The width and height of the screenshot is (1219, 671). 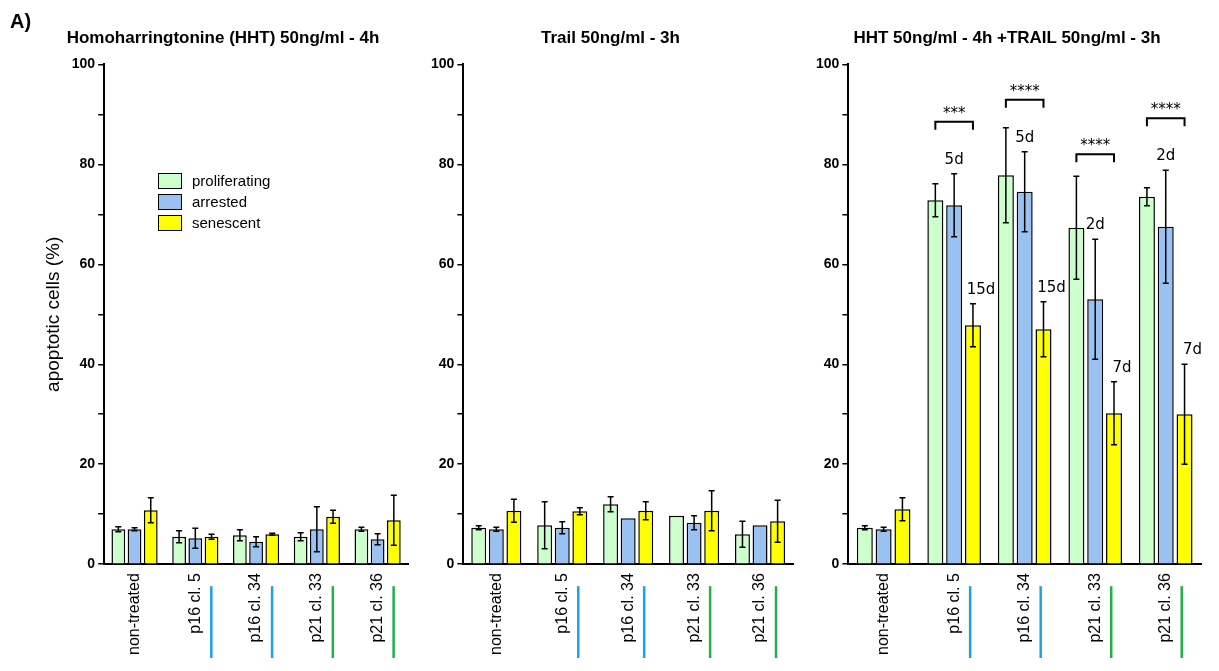 I want to click on annotation: ***, so click(x=954, y=112).